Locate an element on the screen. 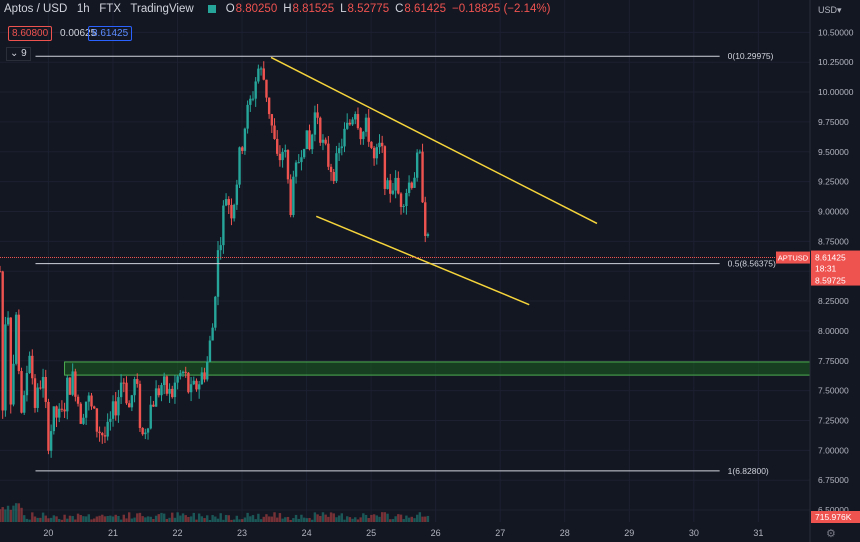 Image resolution: width=860 pixels, height=542 pixels. open-label: O is located at coordinates (230, 9).